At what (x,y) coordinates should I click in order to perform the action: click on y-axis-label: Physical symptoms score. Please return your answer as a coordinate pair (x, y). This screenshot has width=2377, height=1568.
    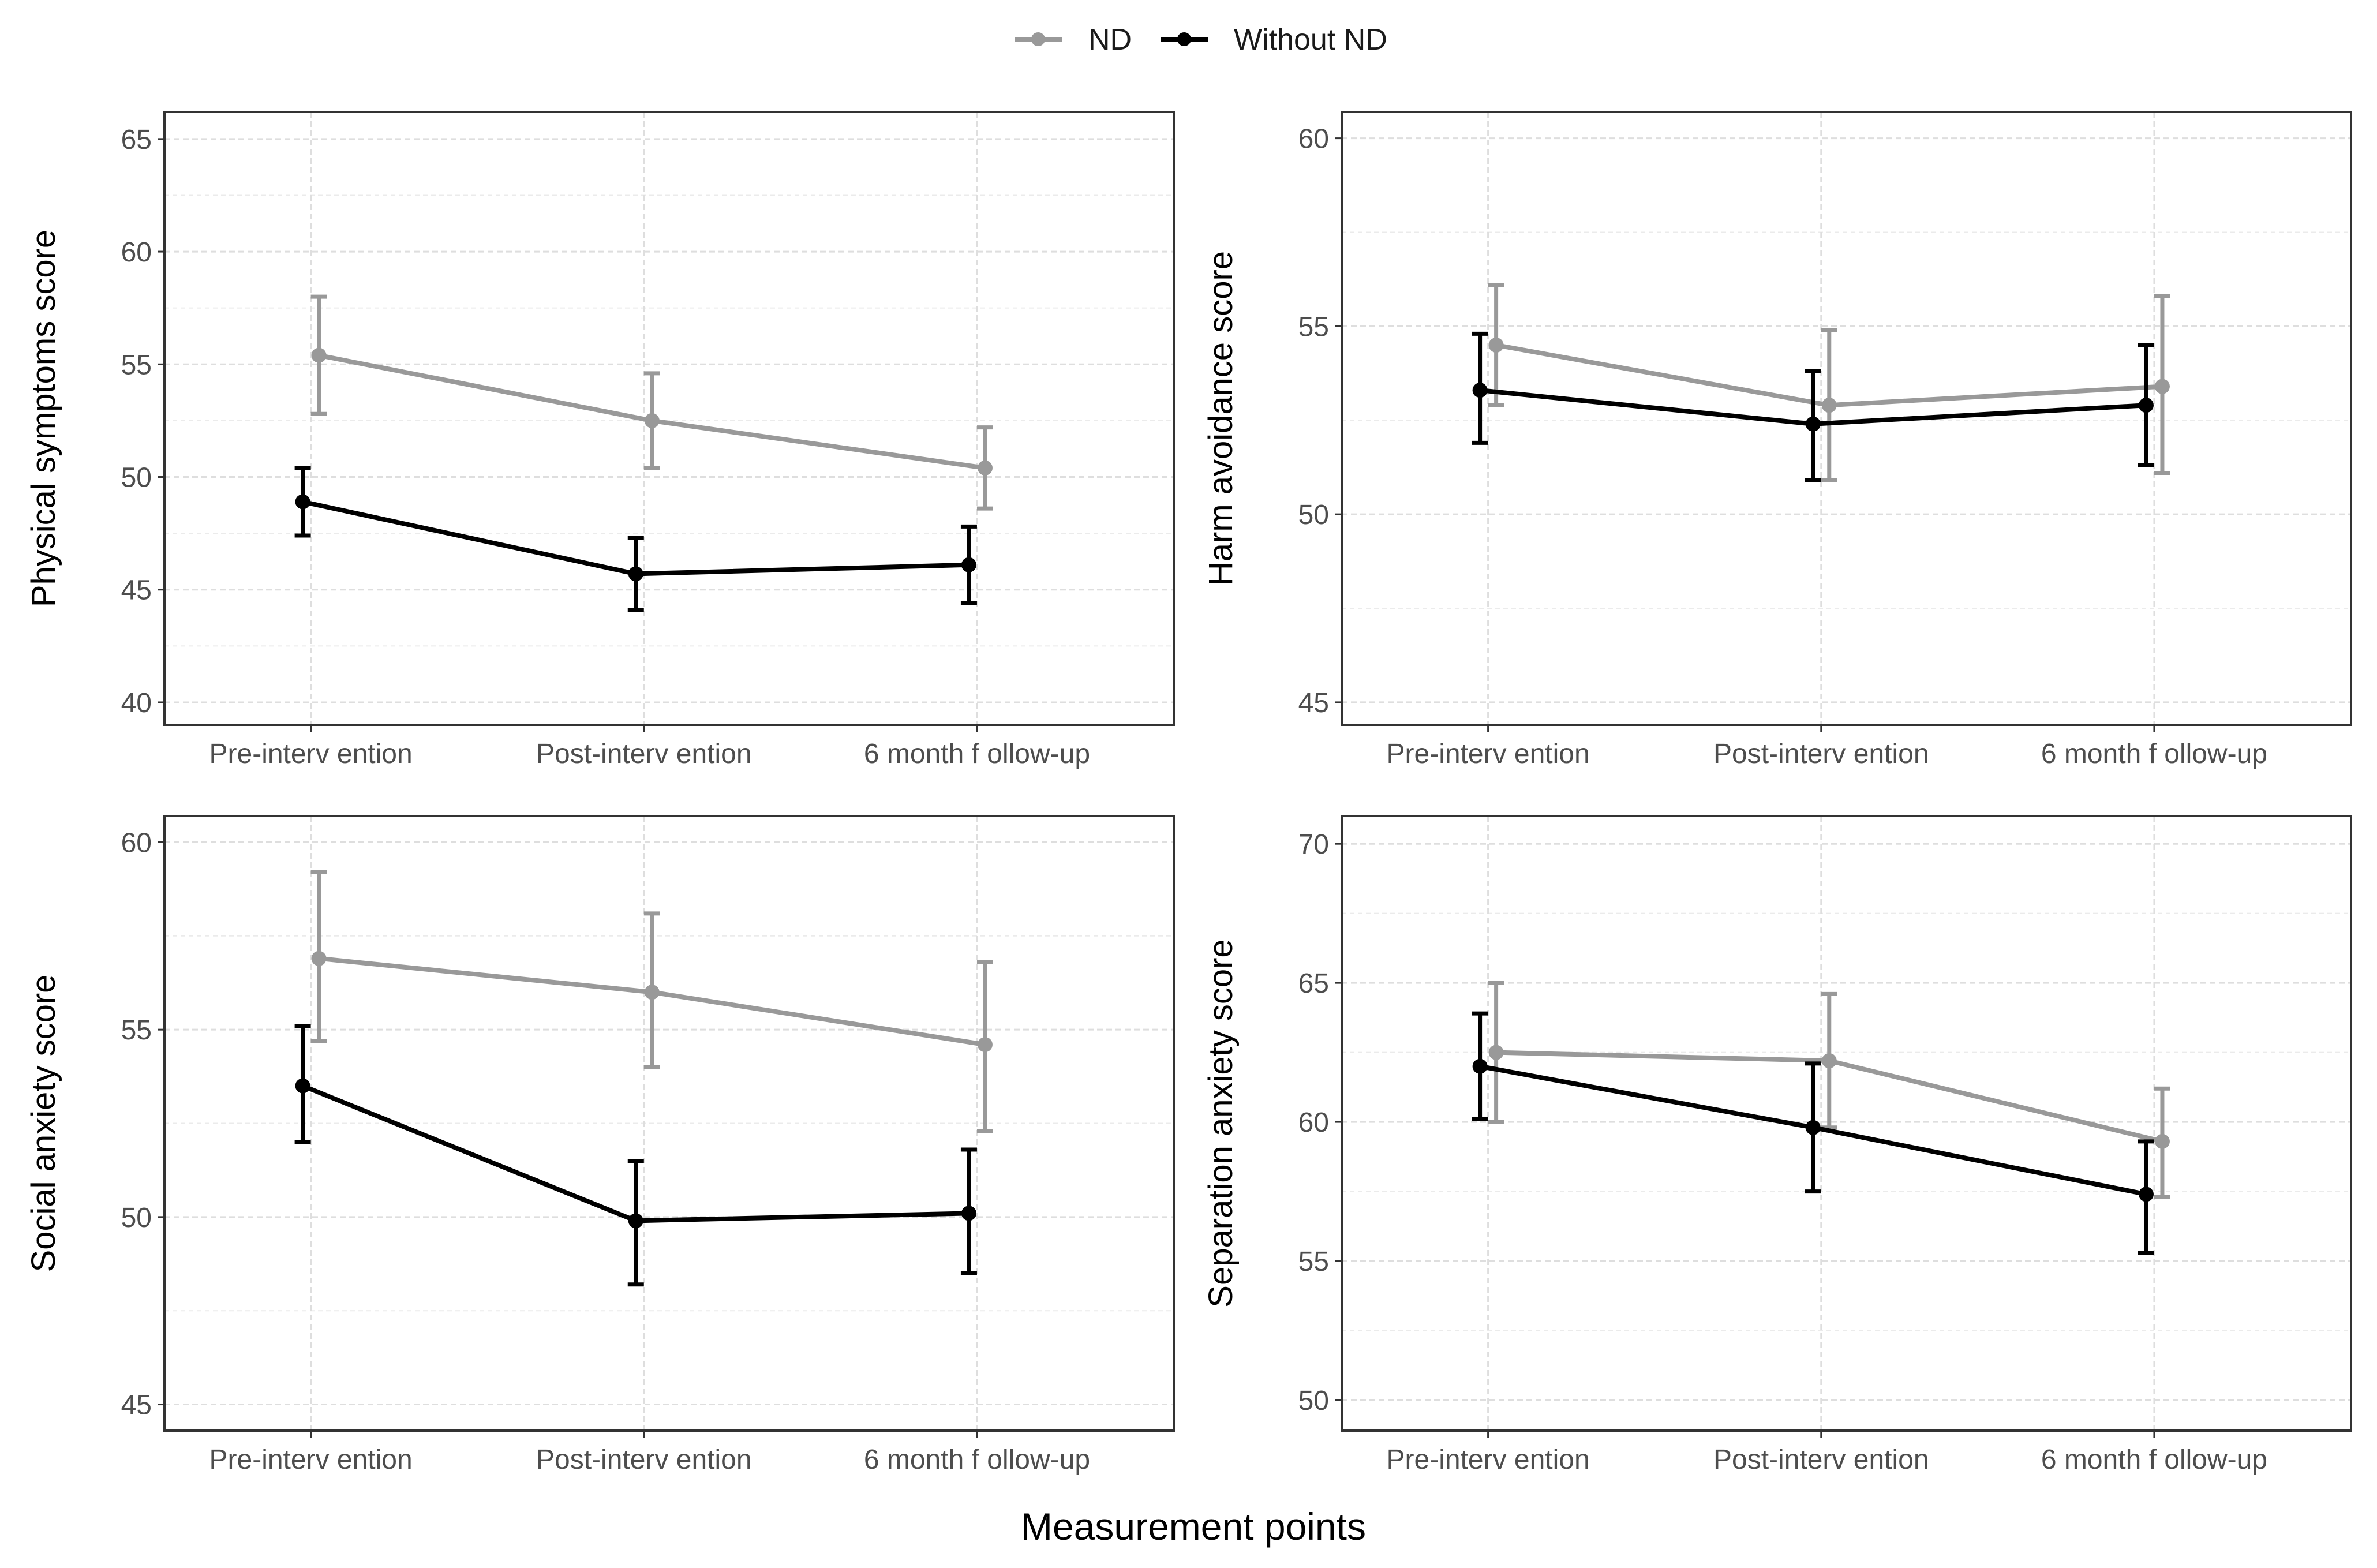
    Looking at the image, I should click on (43, 418).